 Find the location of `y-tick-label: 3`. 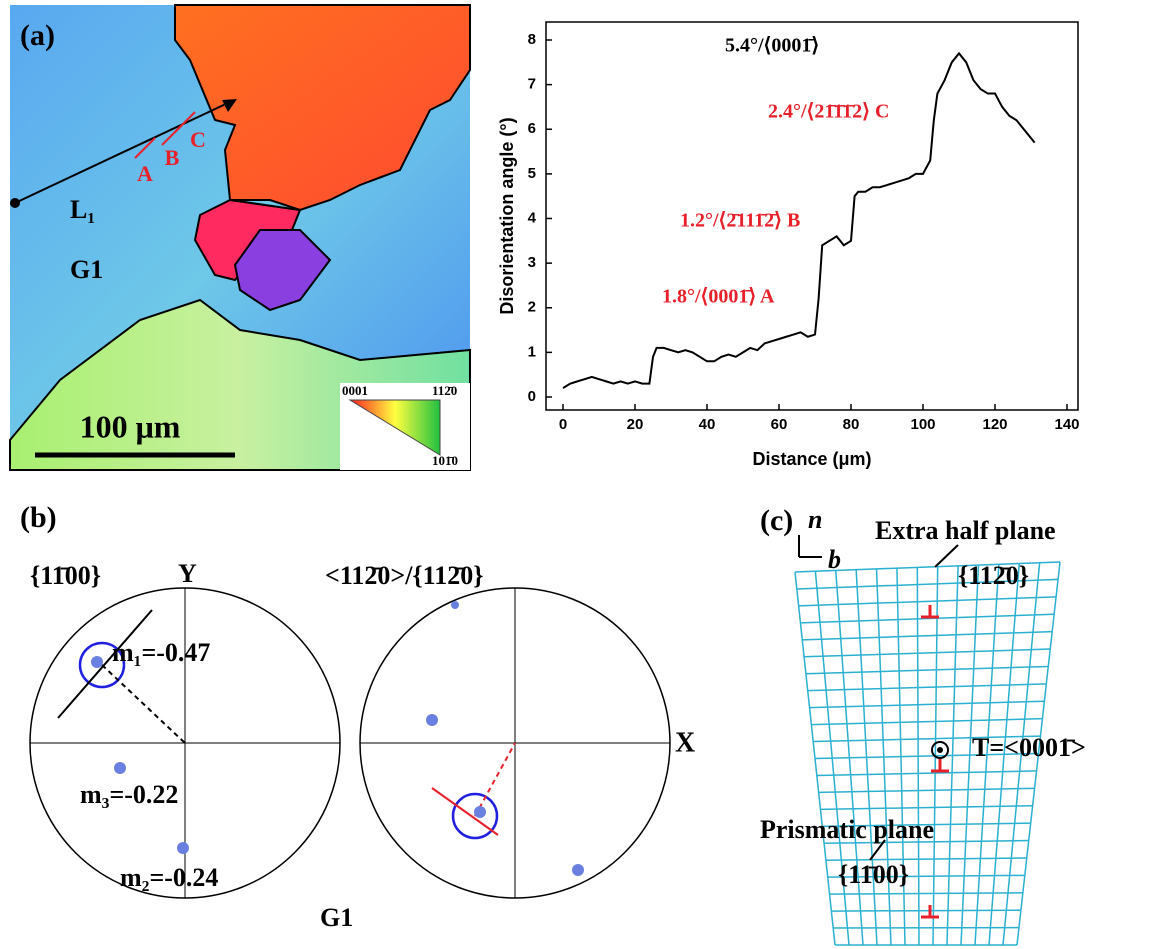

y-tick-label: 3 is located at coordinates (532, 262).